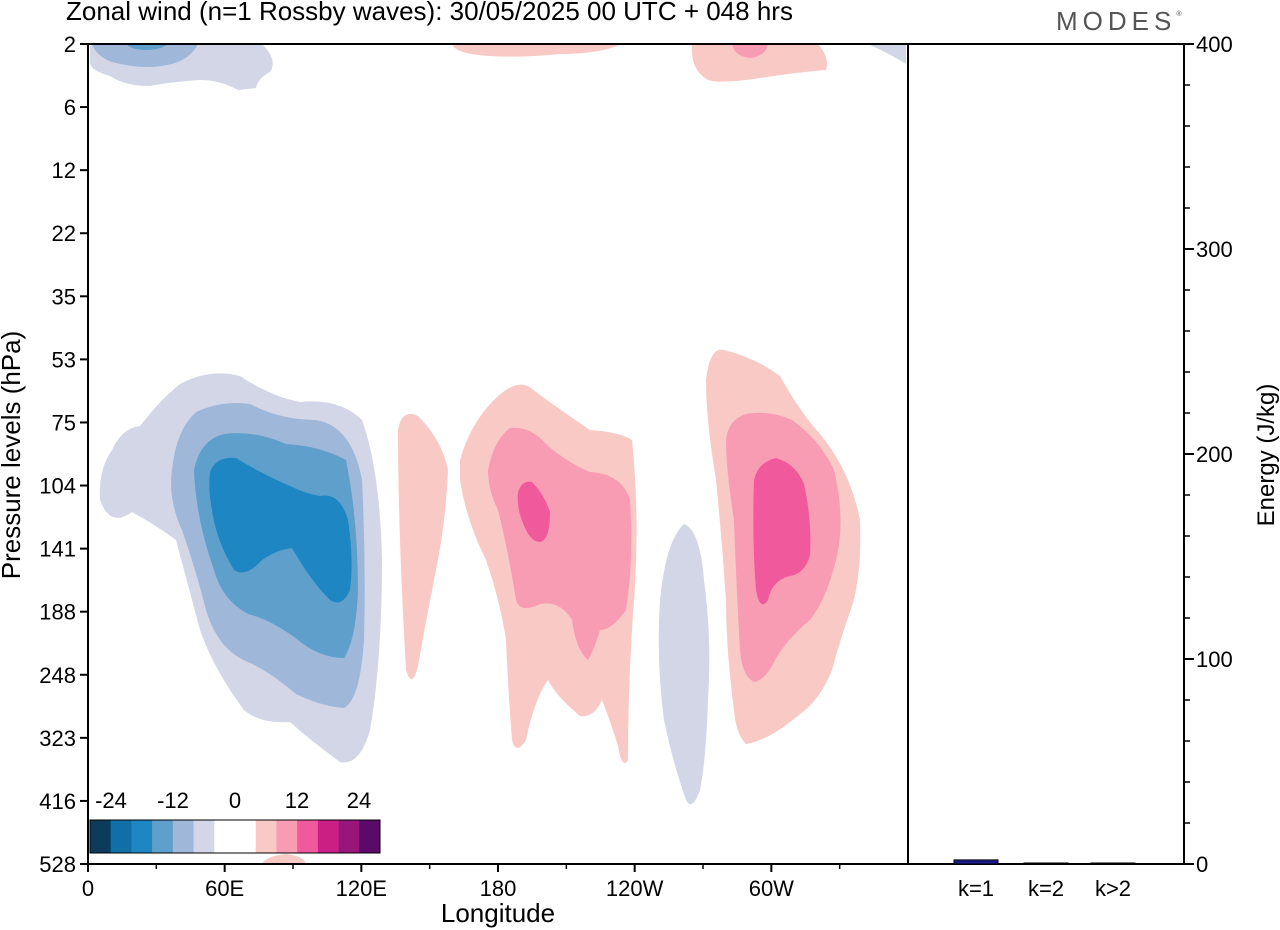 This screenshot has width=1280, height=930. Describe the element at coordinates (635, 888) in the screenshot. I see `longitude-tick-label: 120W` at that location.